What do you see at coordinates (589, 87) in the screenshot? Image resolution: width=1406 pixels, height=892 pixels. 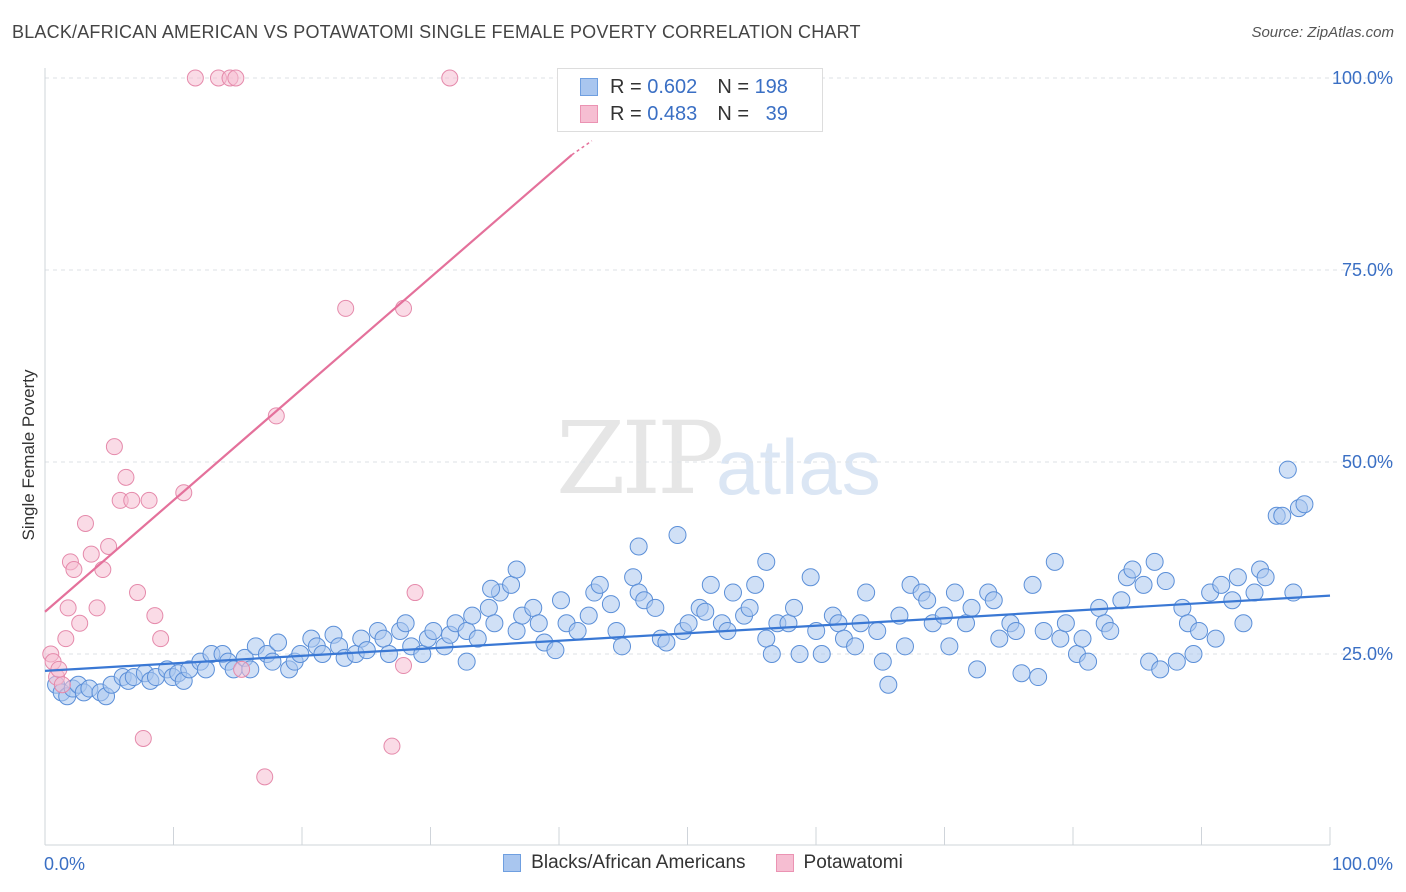 I see `legend-swatch-blue` at bounding box center [589, 87].